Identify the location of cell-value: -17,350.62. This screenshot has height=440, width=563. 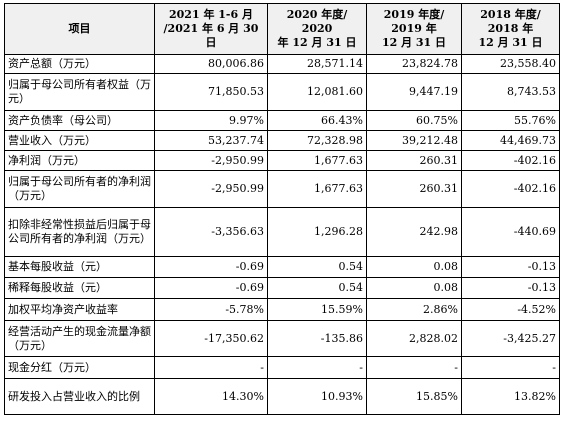
(211, 338).